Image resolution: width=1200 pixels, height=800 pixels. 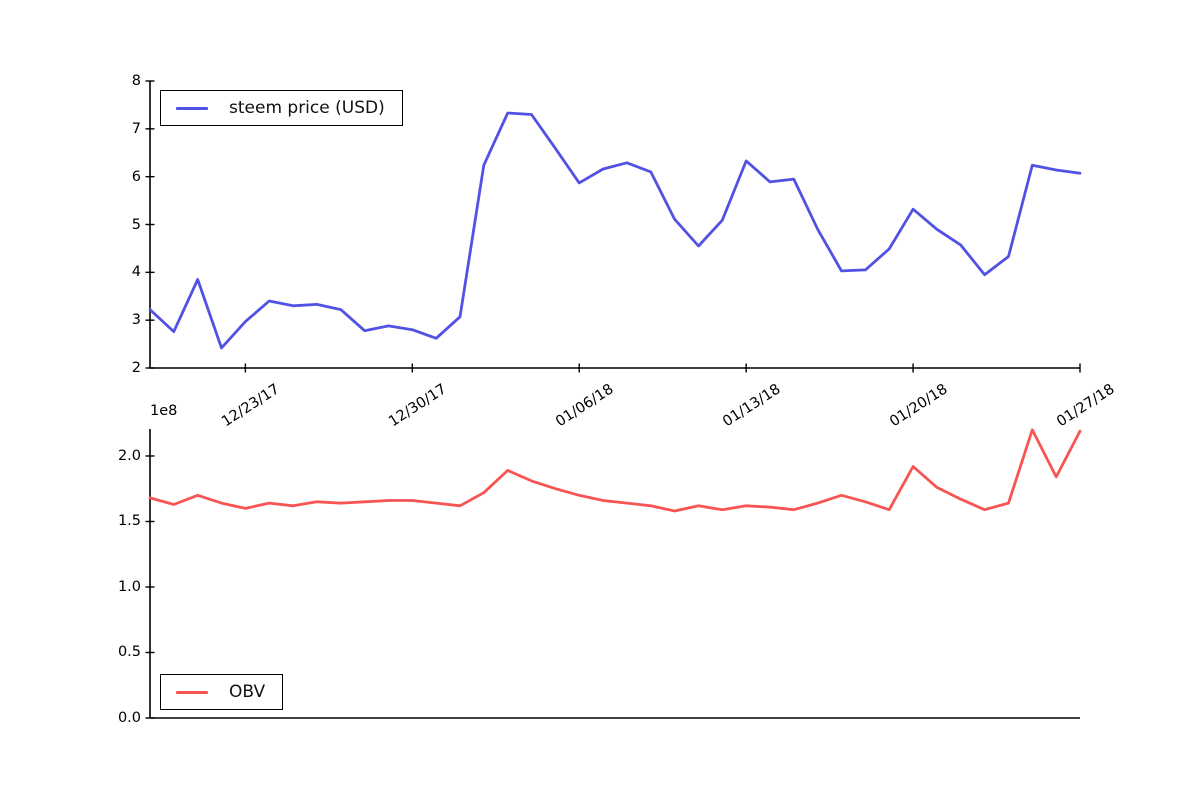 What do you see at coordinates (222, 692) in the screenshot?
I see `legend-obv: OBV` at bounding box center [222, 692].